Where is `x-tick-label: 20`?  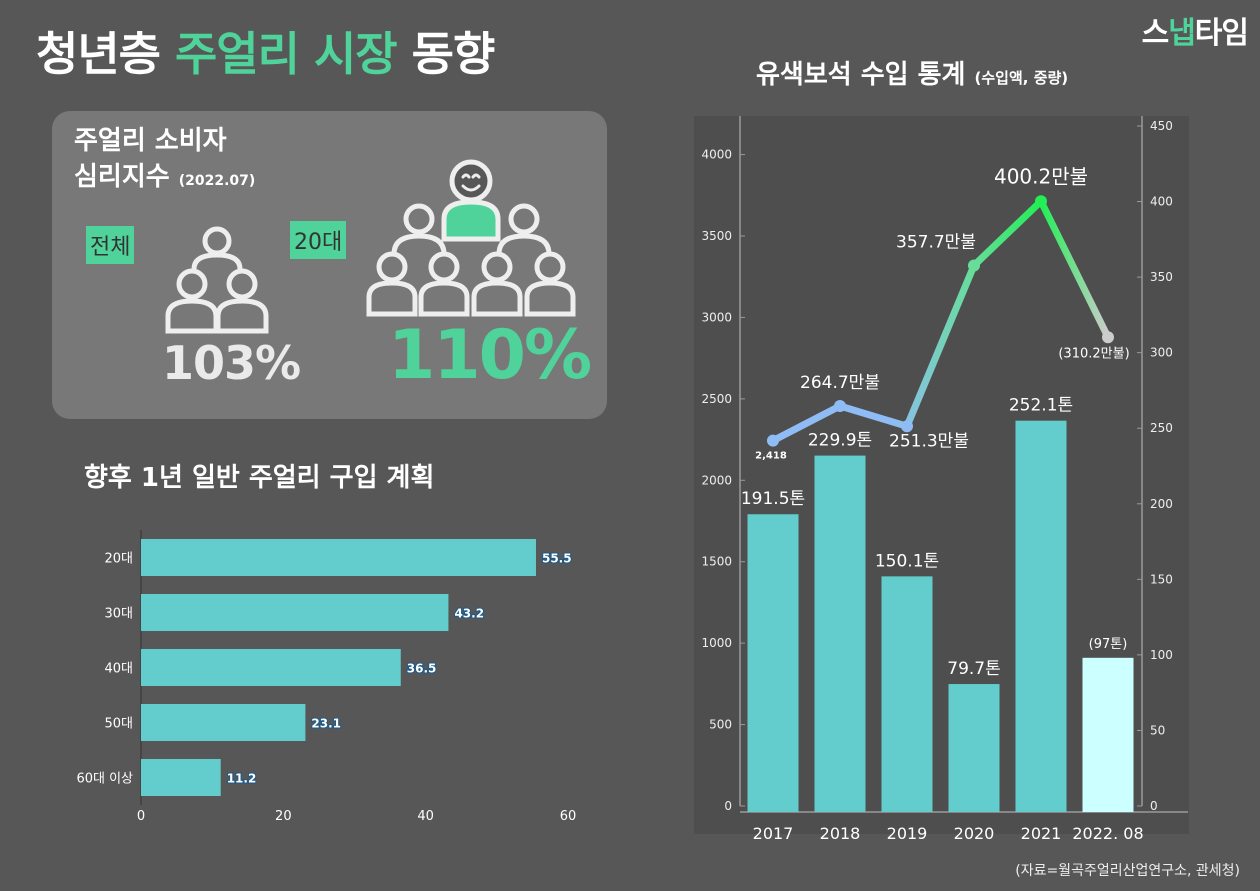
x-tick-label: 20 is located at coordinates (283, 816).